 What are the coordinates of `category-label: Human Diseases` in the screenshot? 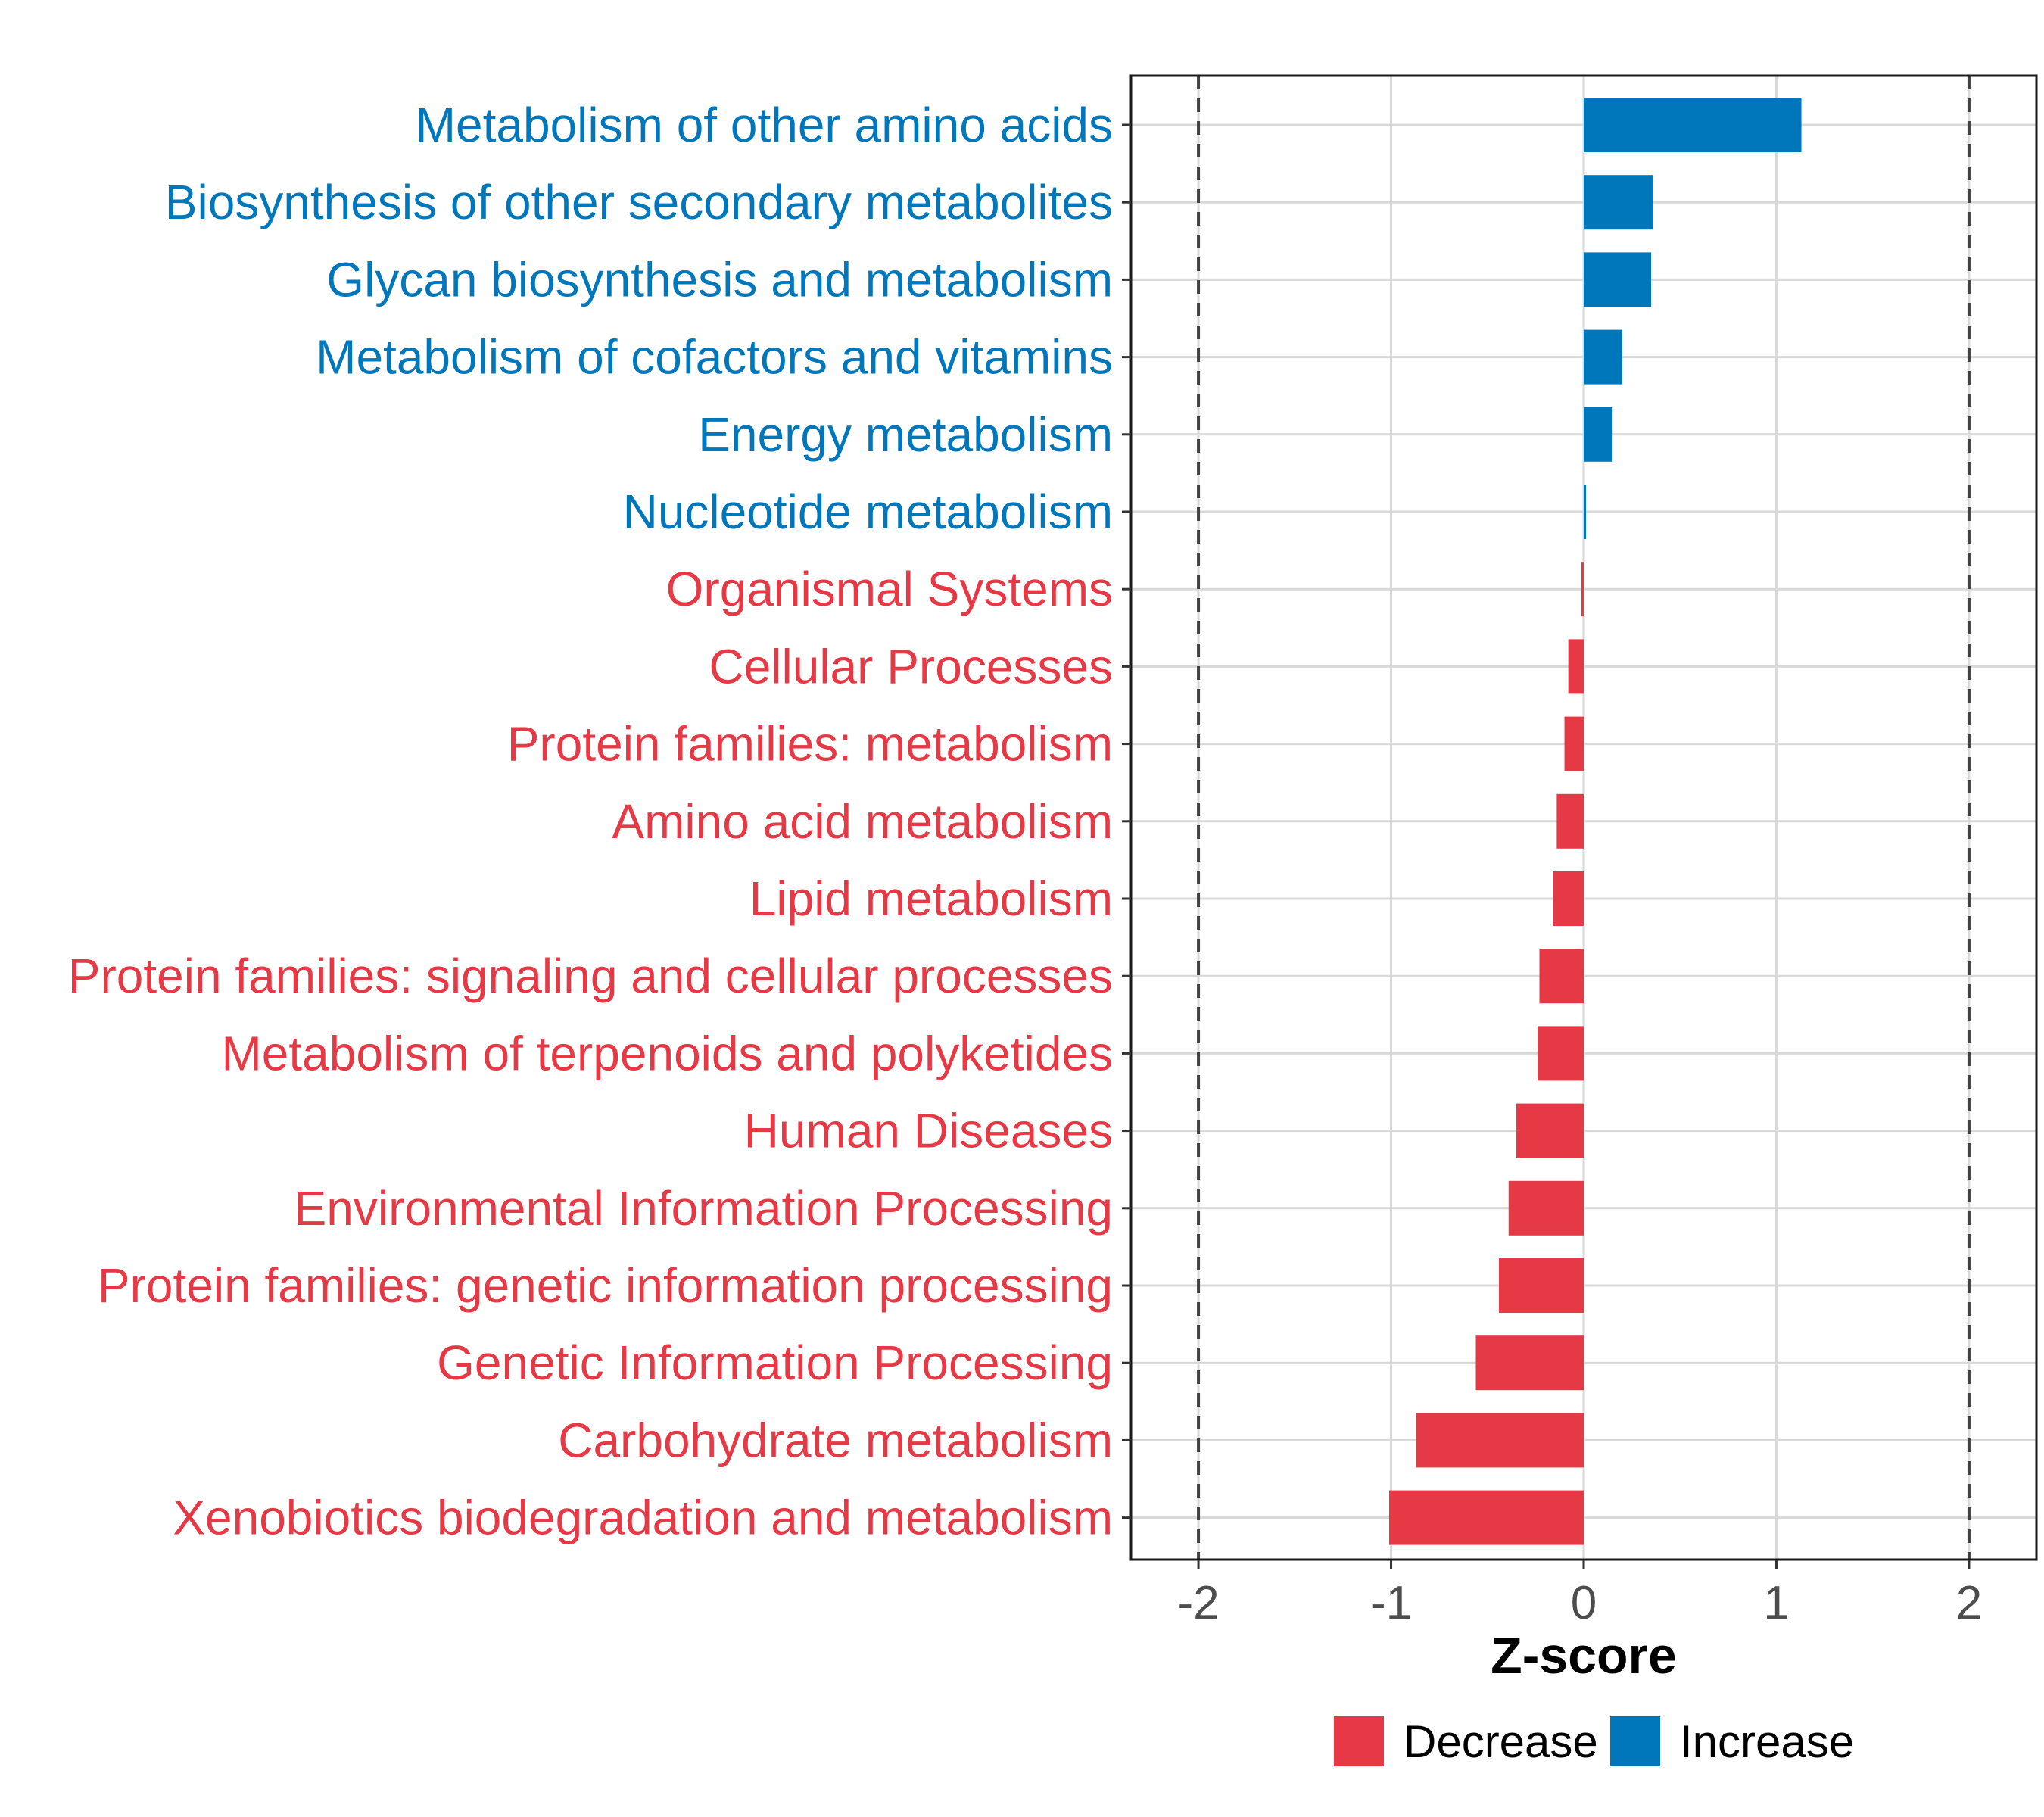 It's located at (928, 1131).